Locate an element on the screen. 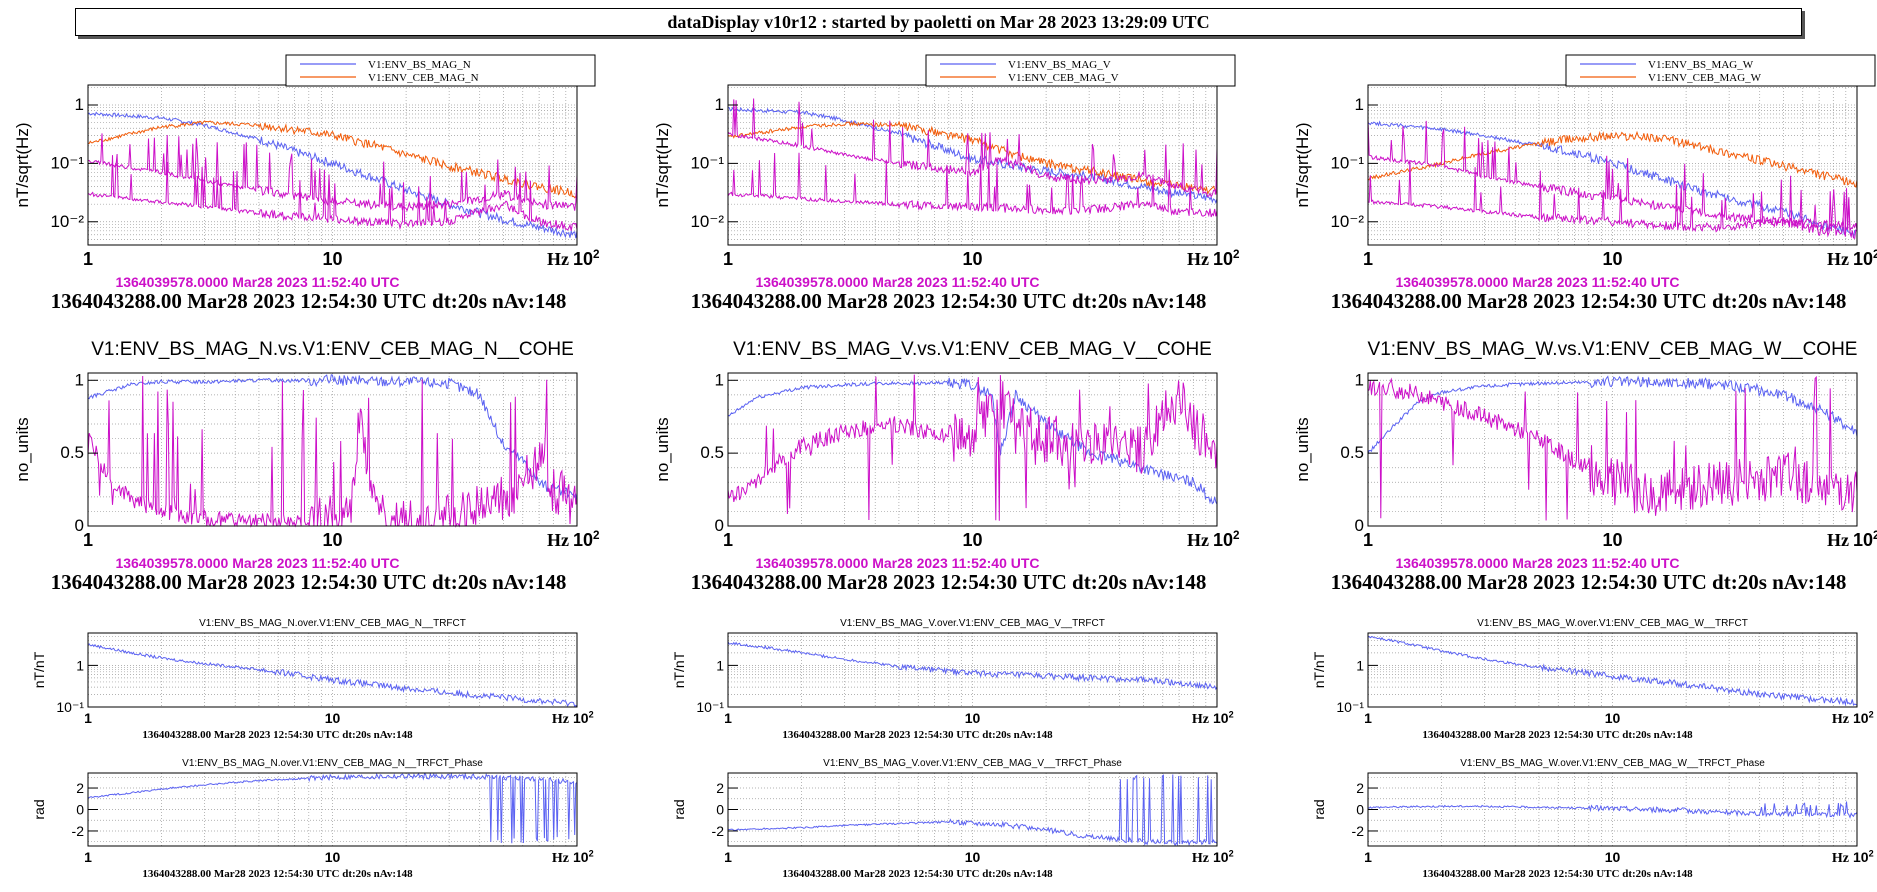 This screenshot has width=1877, height=892. y-tick-label: 0.5 is located at coordinates (72, 452).